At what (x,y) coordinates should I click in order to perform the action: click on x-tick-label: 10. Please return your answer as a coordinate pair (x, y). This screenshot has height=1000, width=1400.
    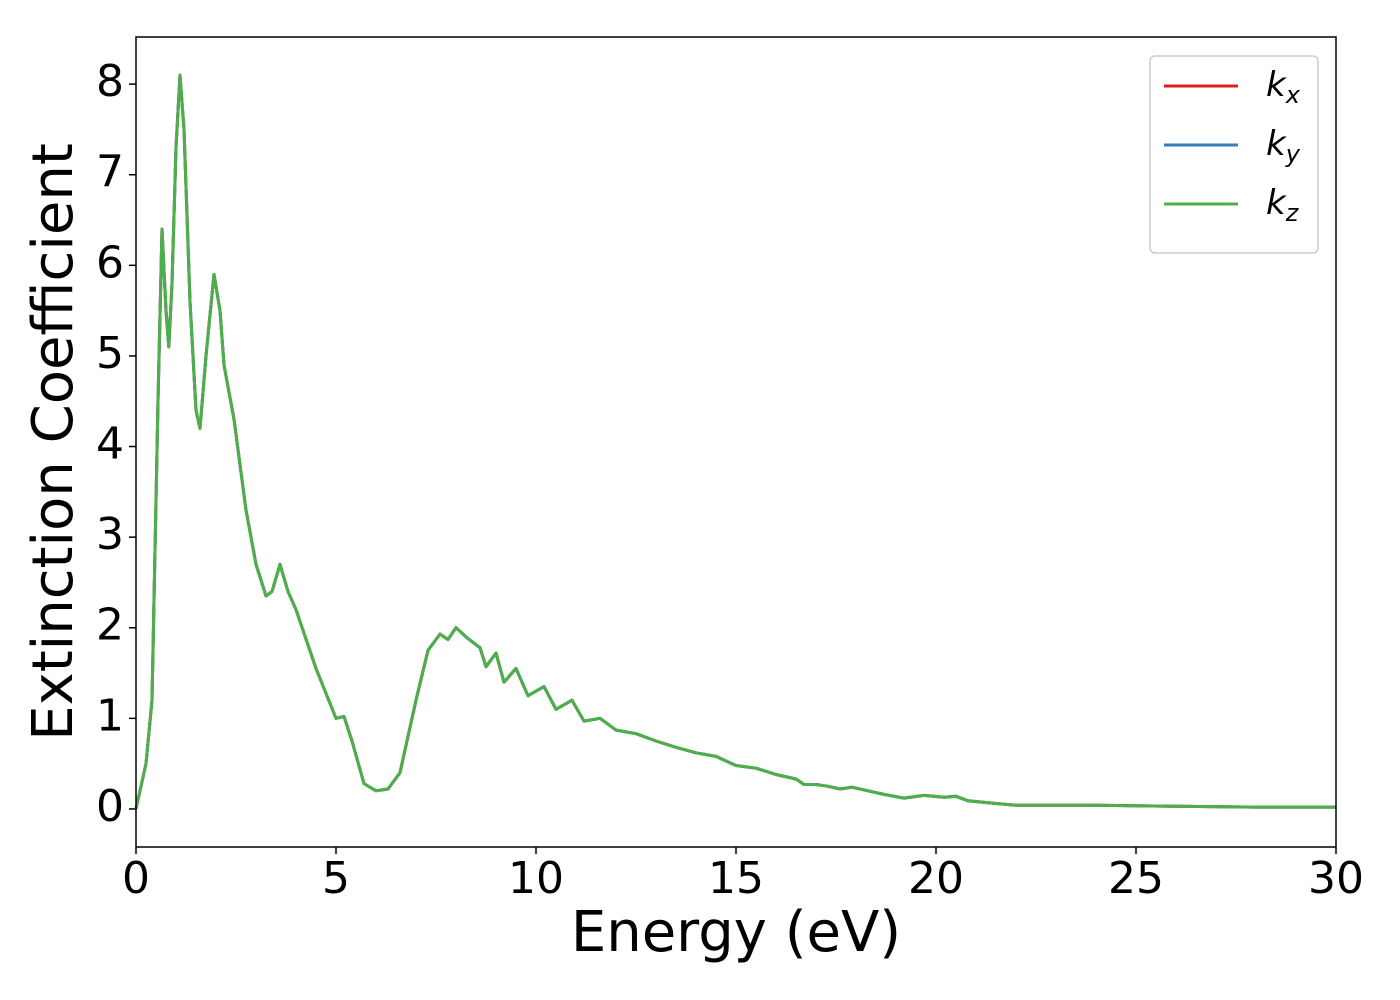
    Looking at the image, I should click on (536, 878).